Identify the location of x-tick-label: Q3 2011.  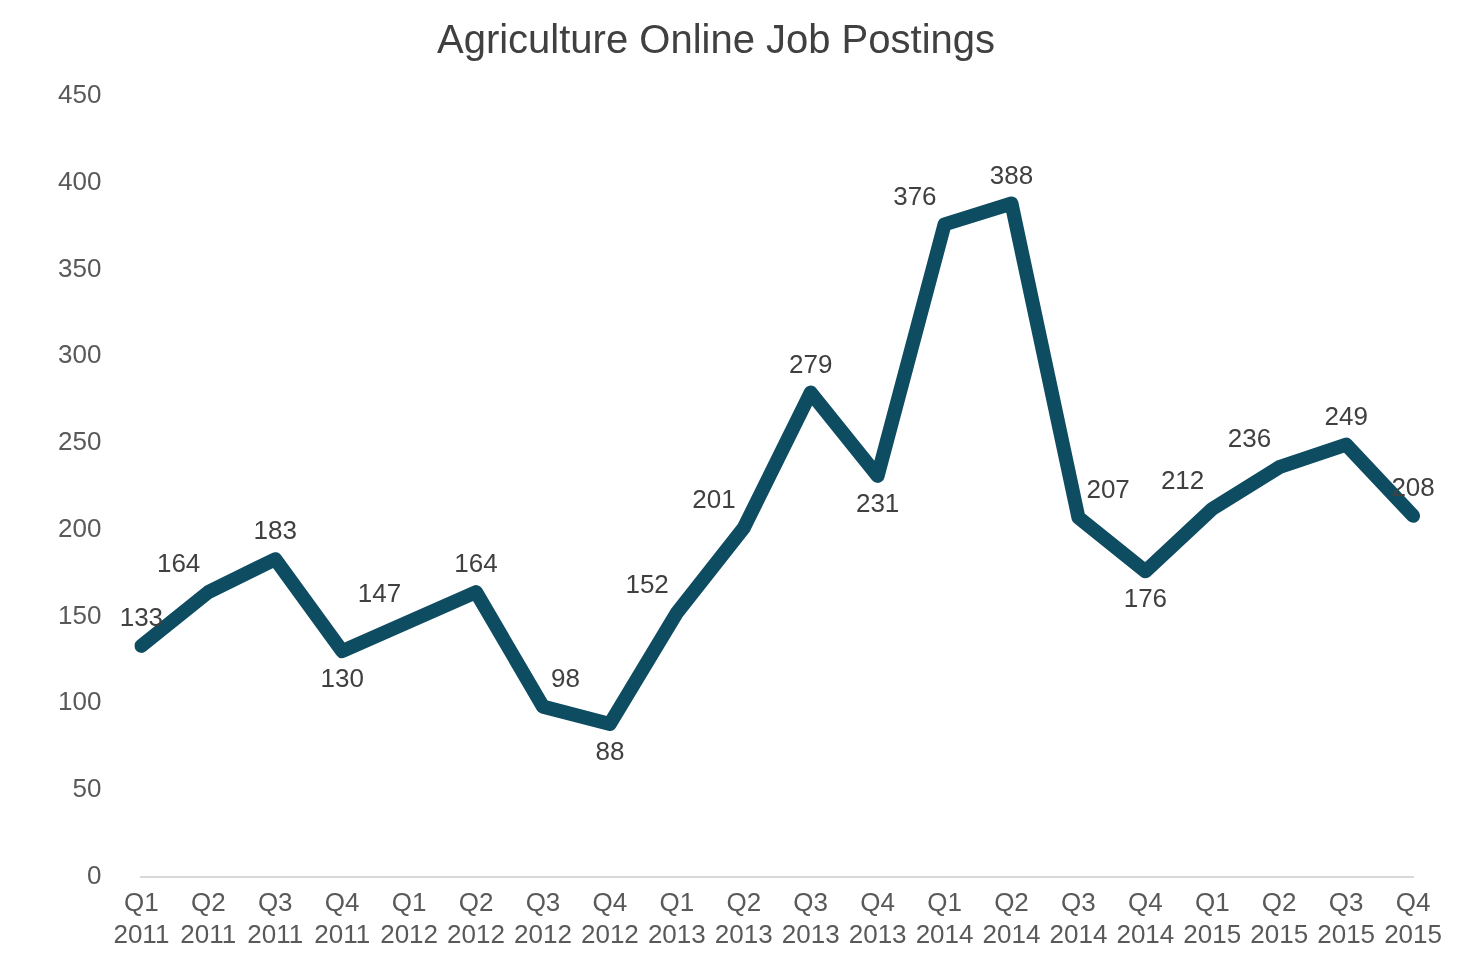
(275, 918).